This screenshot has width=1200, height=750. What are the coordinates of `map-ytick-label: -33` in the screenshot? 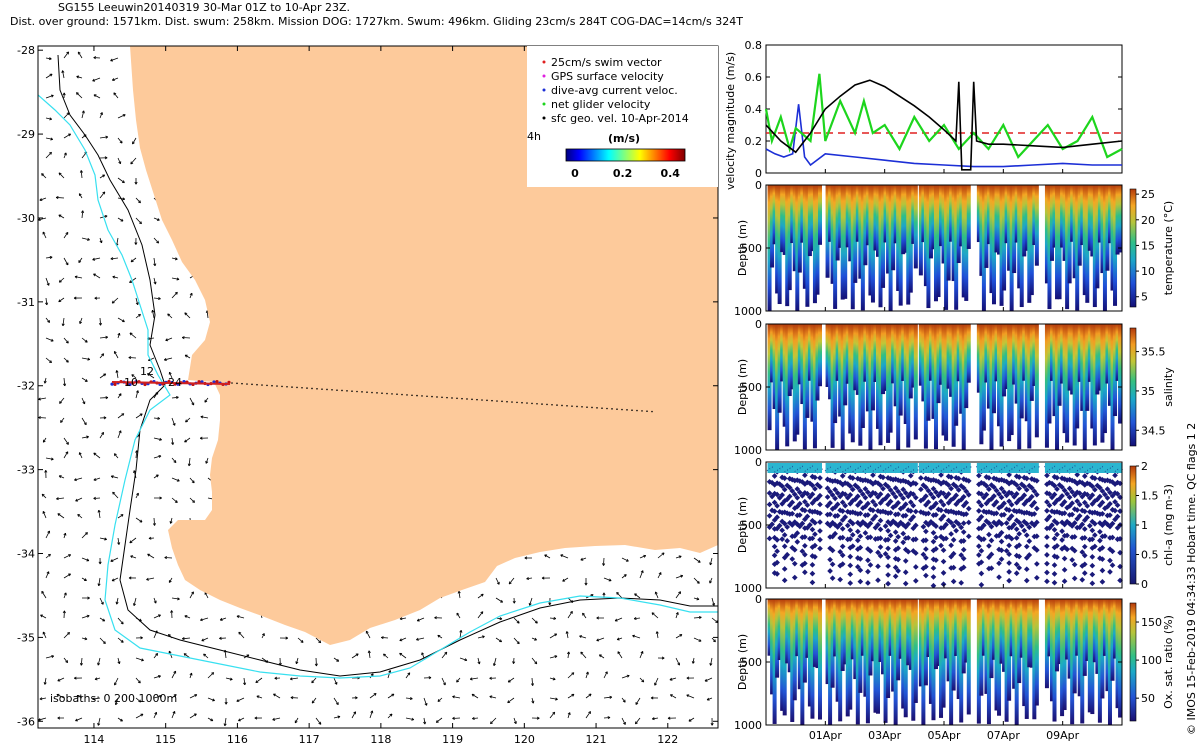 It's located at (26, 470).